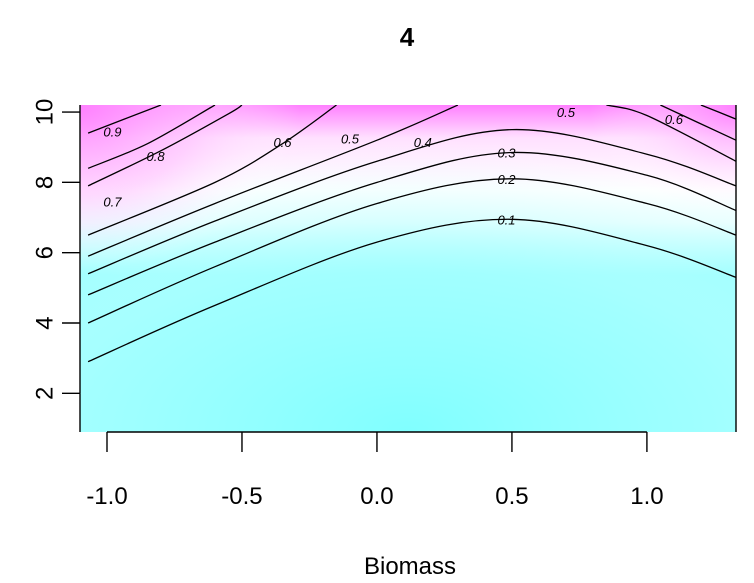  I want to click on y-axis: 2 4 6 8 10, so click(56, 265).